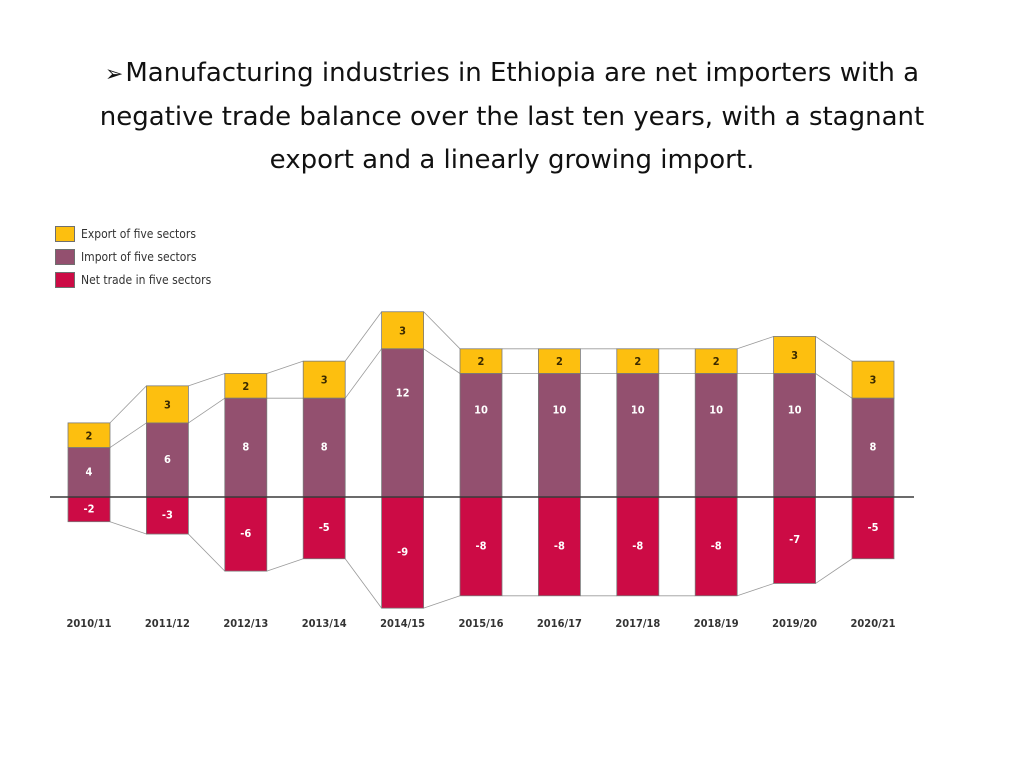 The height and width of the screenshot is (768, 1024). Describe the element at coordinates (873, 623) in the screenshot. I see `x-tick-label: 2020/21` at that location.